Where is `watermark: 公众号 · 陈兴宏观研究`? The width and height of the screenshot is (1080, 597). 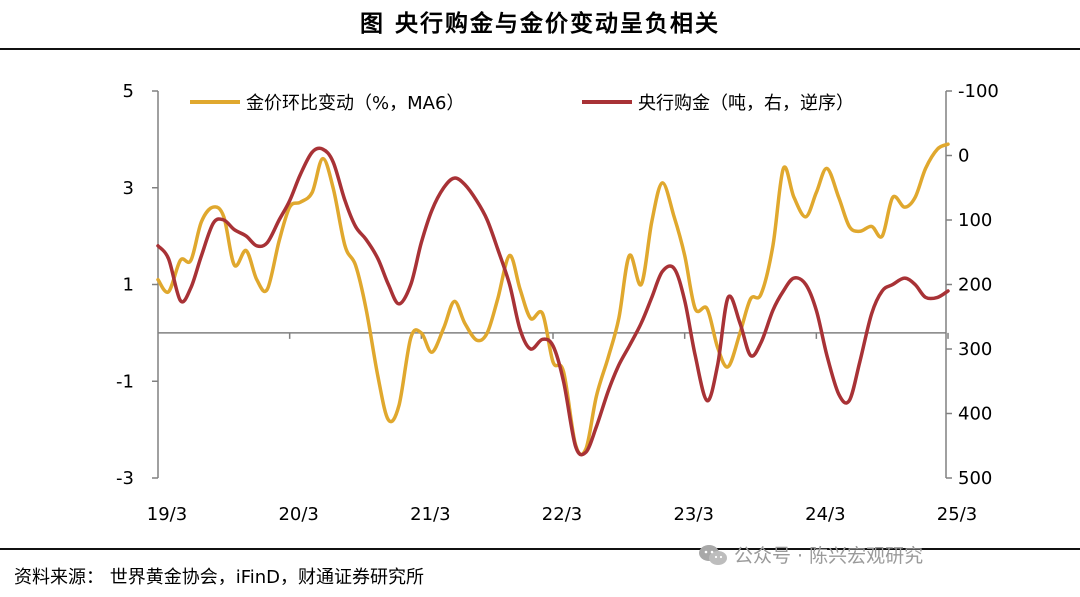
watermark: 公众号 · 陈兴宏观研究 is located at coordinates (810, 554).